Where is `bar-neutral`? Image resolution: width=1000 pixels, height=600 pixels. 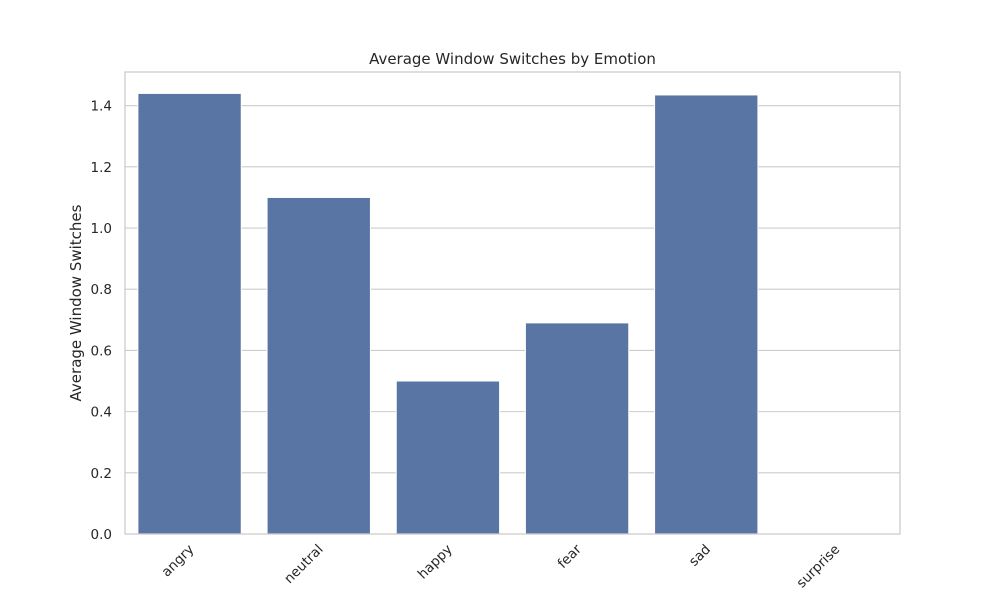 bar-neutral is located at coordinates (318, 365).